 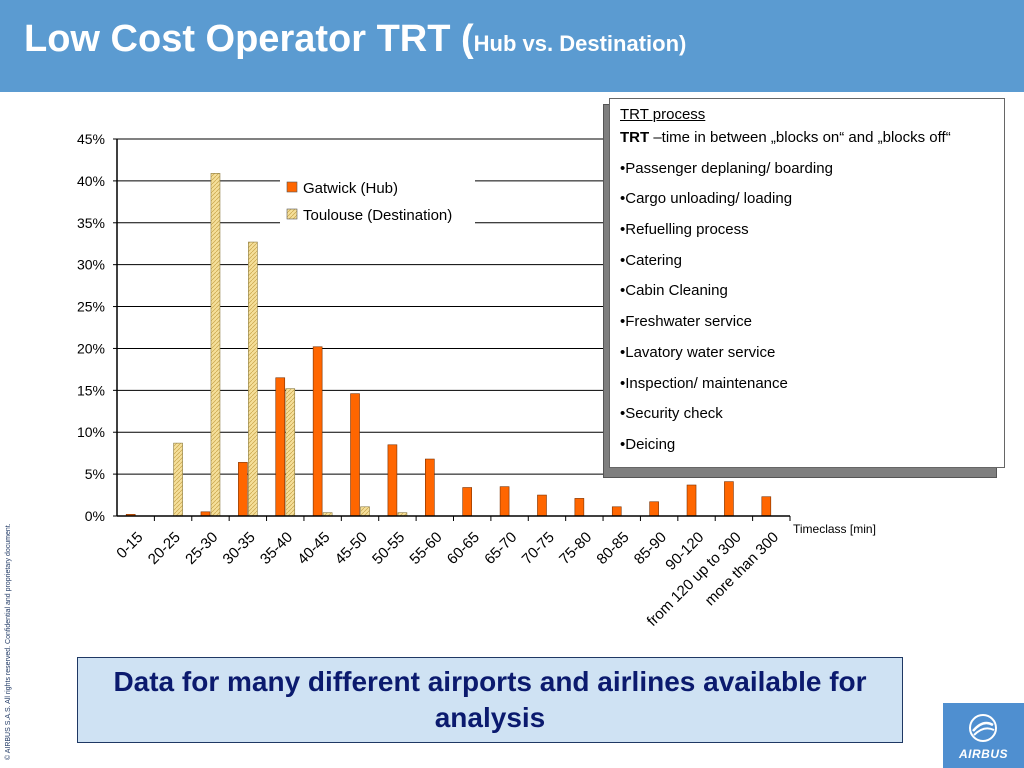 I want to click on x-tick-label: 45-50, so click(x=351, y=548).